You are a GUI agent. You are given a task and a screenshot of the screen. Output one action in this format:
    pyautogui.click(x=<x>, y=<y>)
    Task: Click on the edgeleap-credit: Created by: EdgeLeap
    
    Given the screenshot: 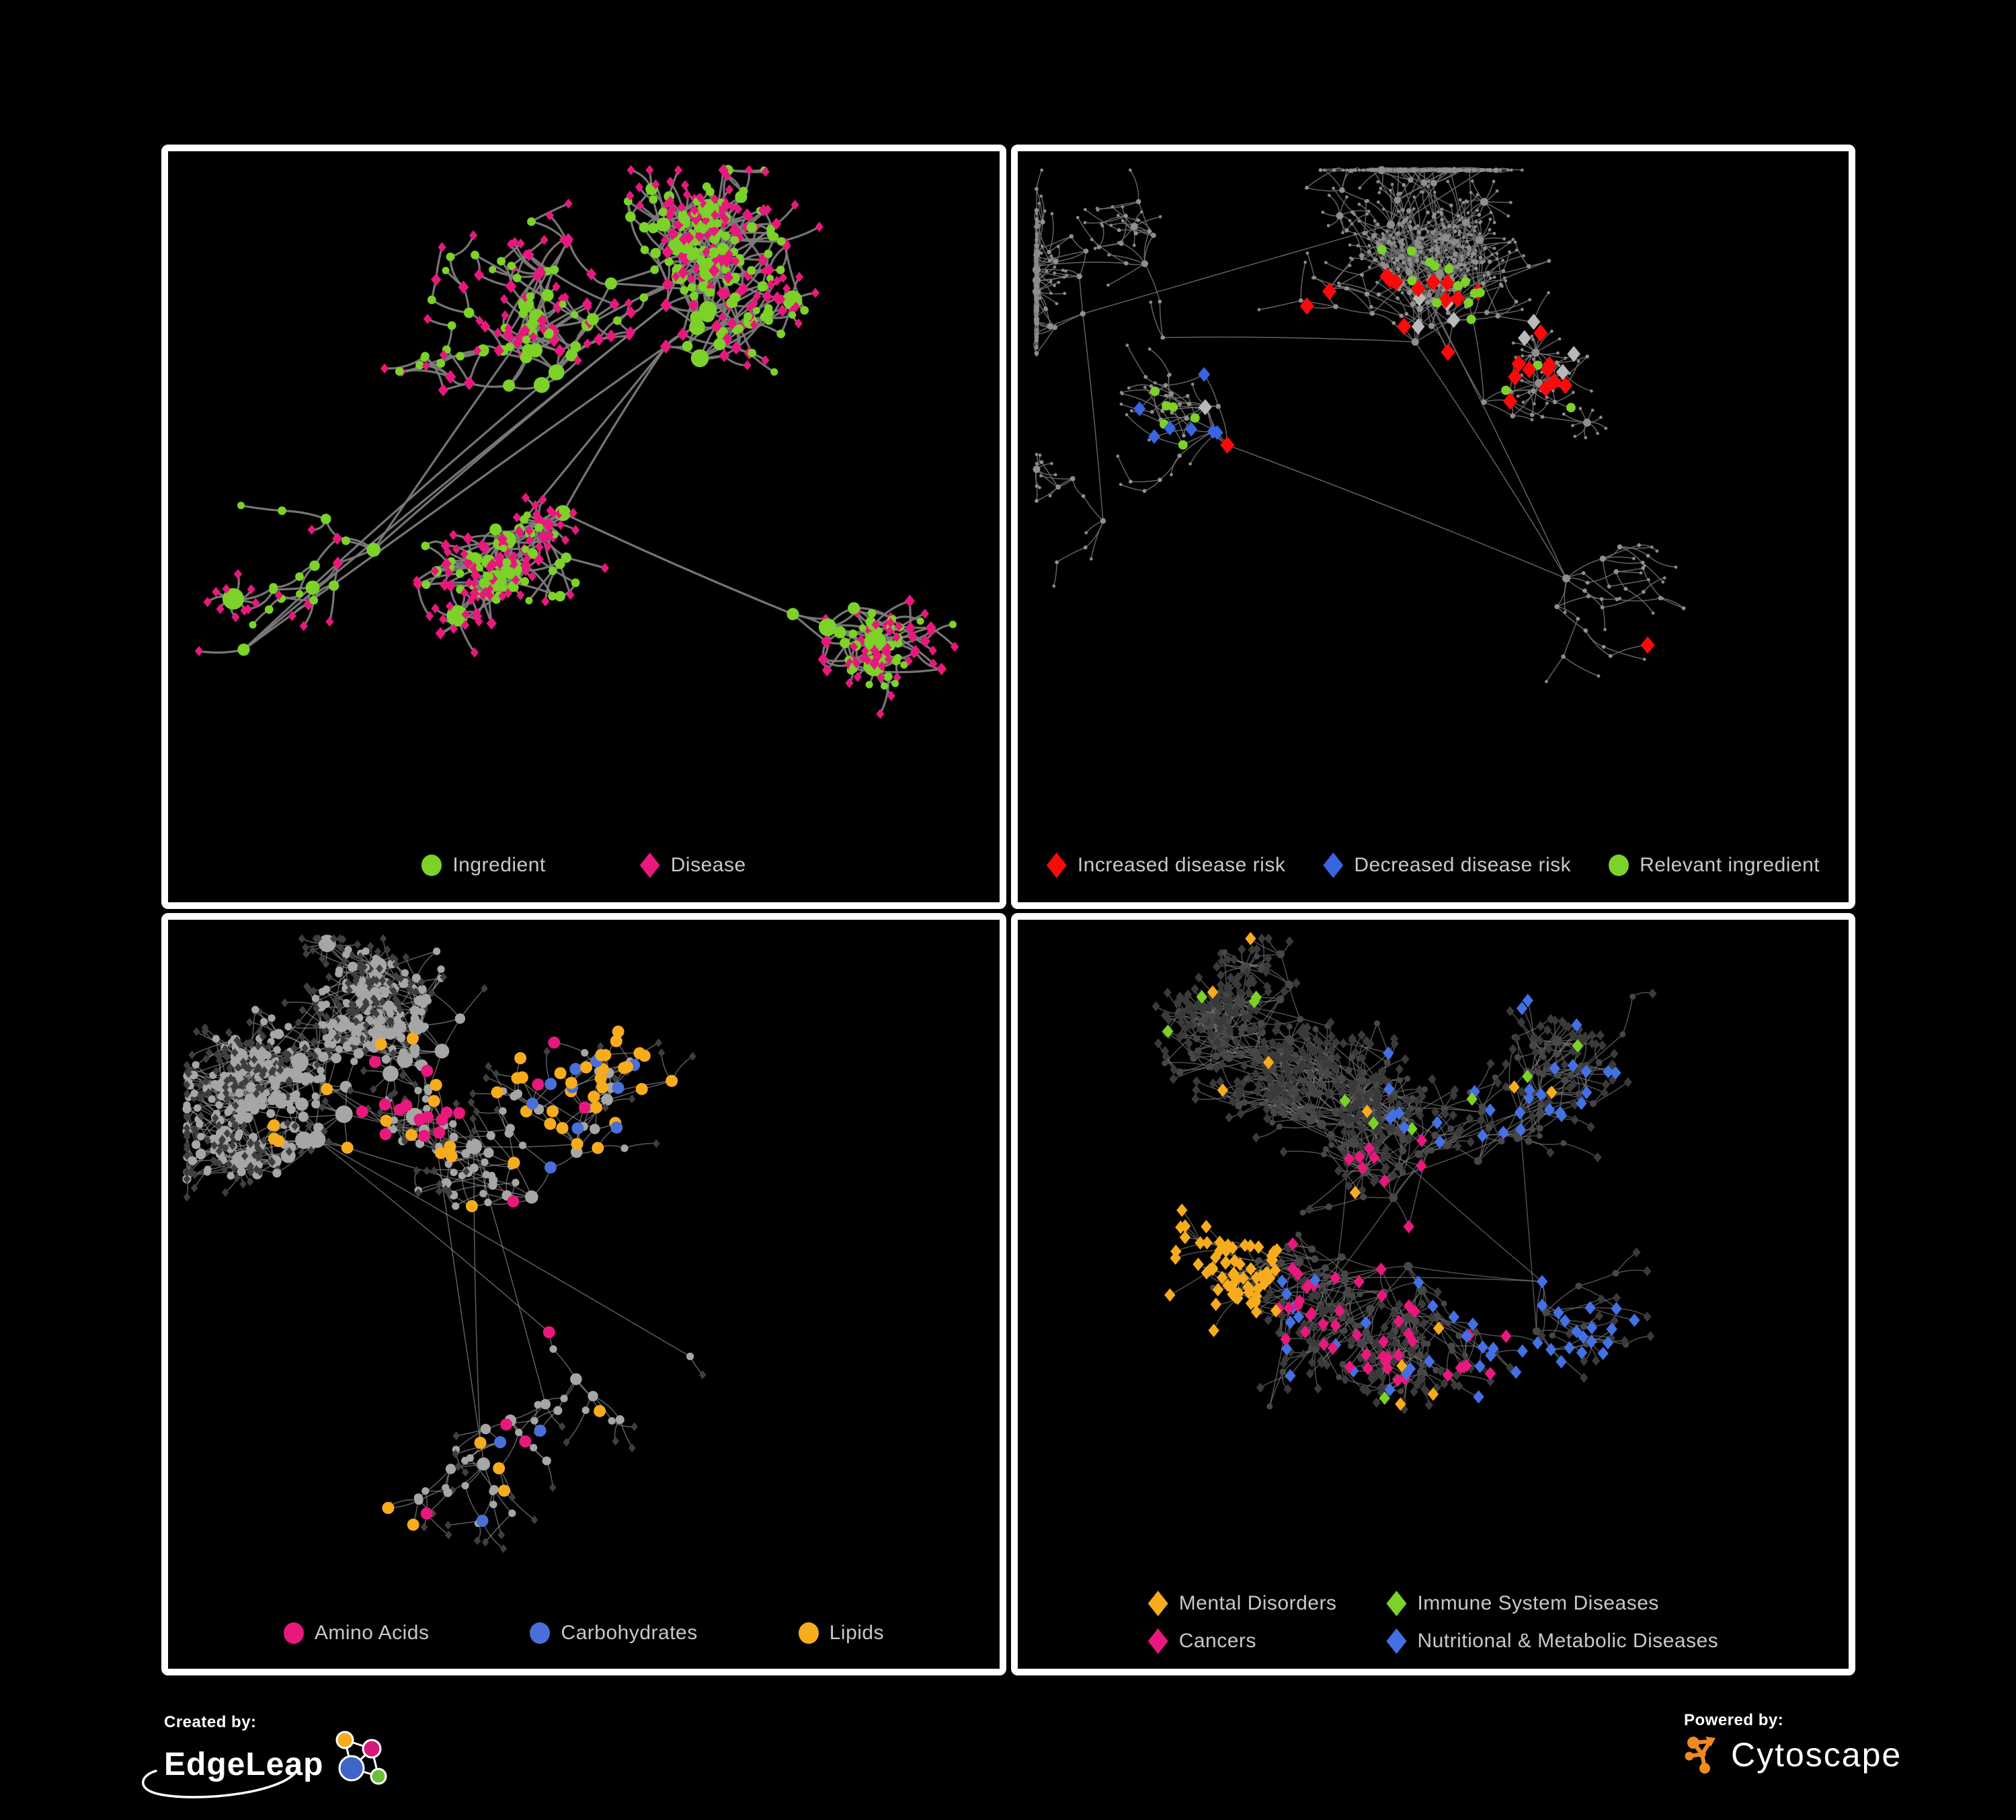 What is the action you would take?
    pyautogui.click(x=294, y=1763)
    